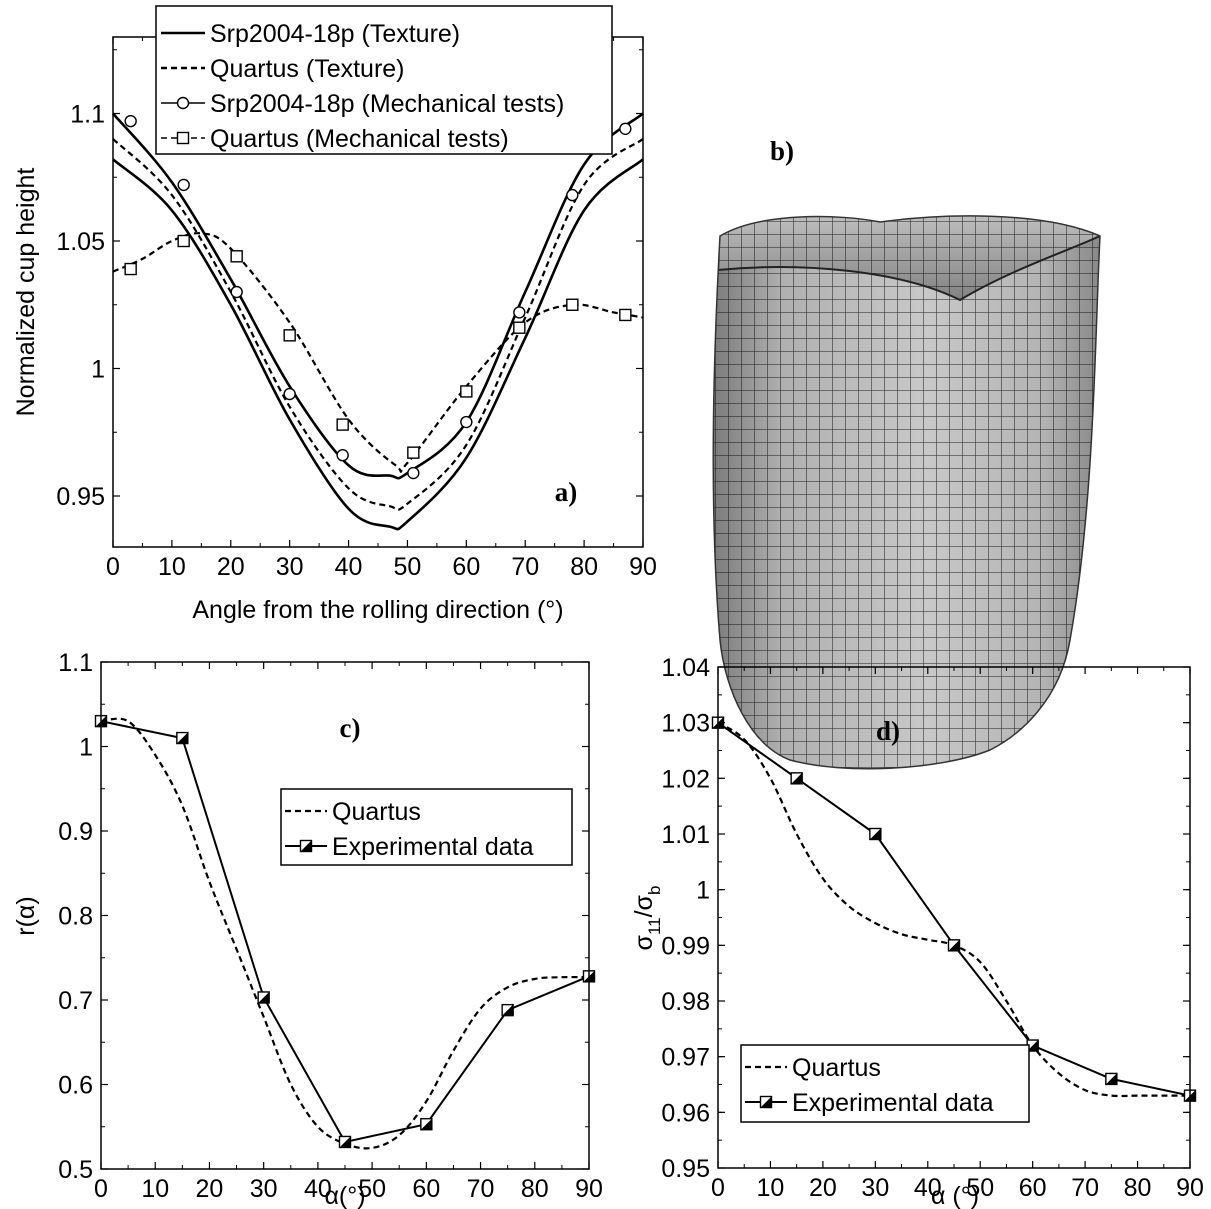 Image resolution: width=1211 pixels, height=1209 pixels. What do you see at coordinates (359, 139) in the screenshot?
I see `legend-label: Quartus (Mechanical tests)` at bounding box center [359, 139].